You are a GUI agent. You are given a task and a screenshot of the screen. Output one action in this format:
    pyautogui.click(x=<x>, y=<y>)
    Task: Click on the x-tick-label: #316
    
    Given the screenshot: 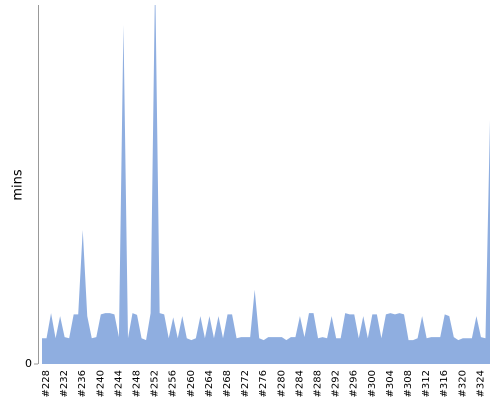 What is the action you would take?
    pyautogui.click(x=444, y=383)
    